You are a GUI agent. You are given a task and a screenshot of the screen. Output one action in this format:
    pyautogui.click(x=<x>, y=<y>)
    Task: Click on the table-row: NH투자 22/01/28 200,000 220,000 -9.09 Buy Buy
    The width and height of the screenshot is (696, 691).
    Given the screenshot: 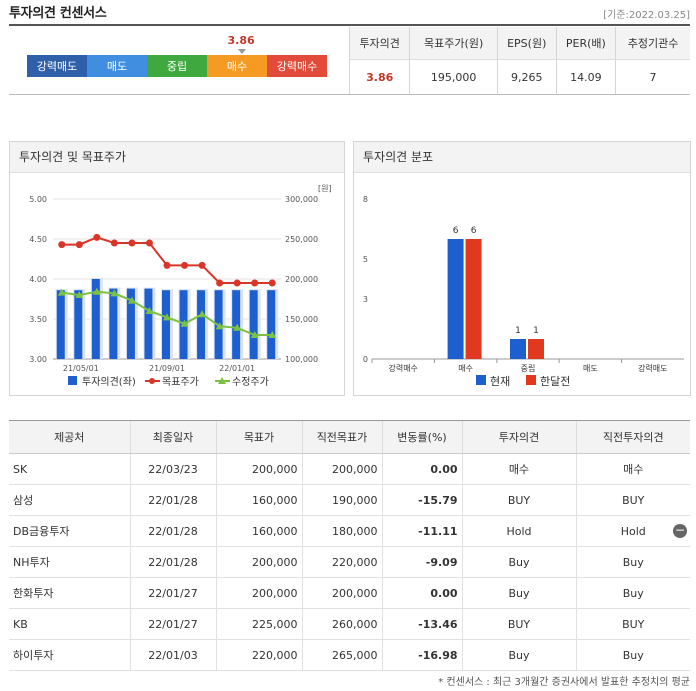 What is the action you would take?
    pyautogui.click(x=349, y=562)
    